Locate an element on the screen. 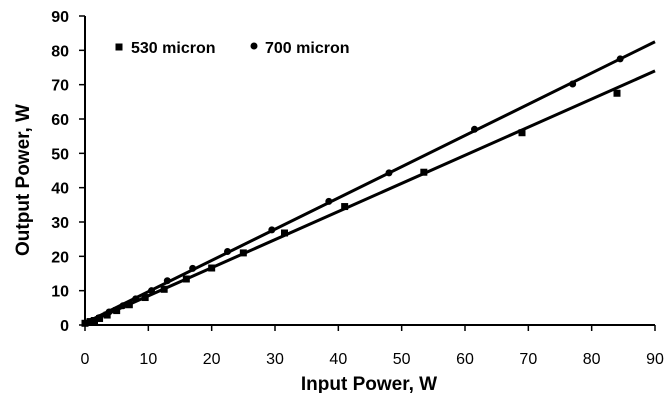  y-tick-label: 40 is located at coordinates (60, 189).